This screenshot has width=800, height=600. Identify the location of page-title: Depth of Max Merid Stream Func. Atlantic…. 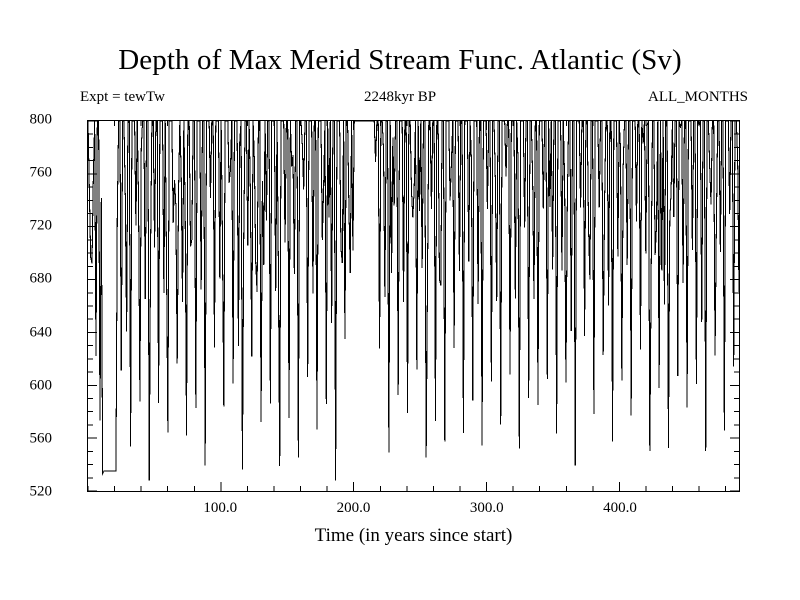
(400, 60).